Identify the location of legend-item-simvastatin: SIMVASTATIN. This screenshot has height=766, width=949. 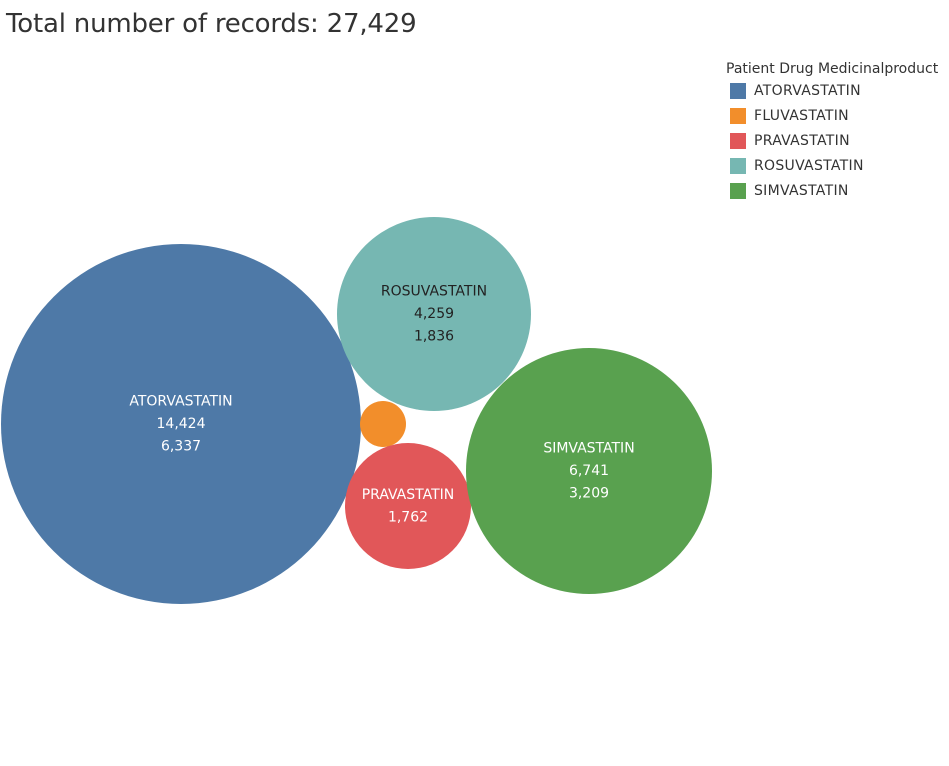
(837, 190).